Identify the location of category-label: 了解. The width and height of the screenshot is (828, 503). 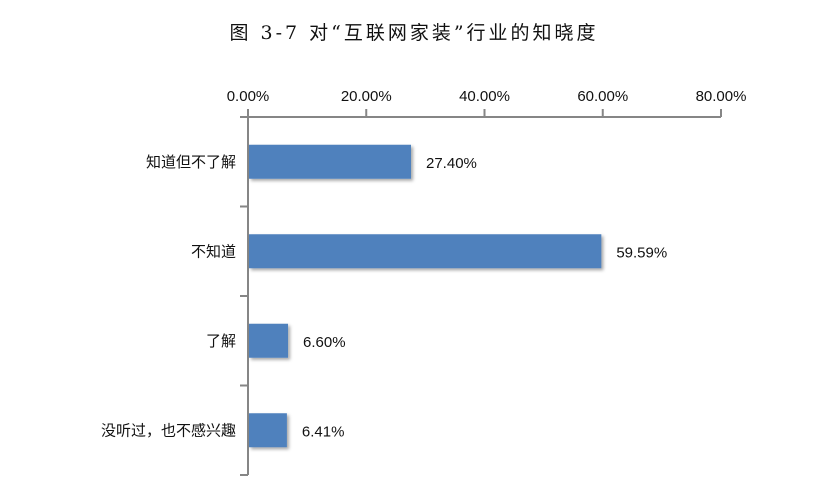
(221, 341).